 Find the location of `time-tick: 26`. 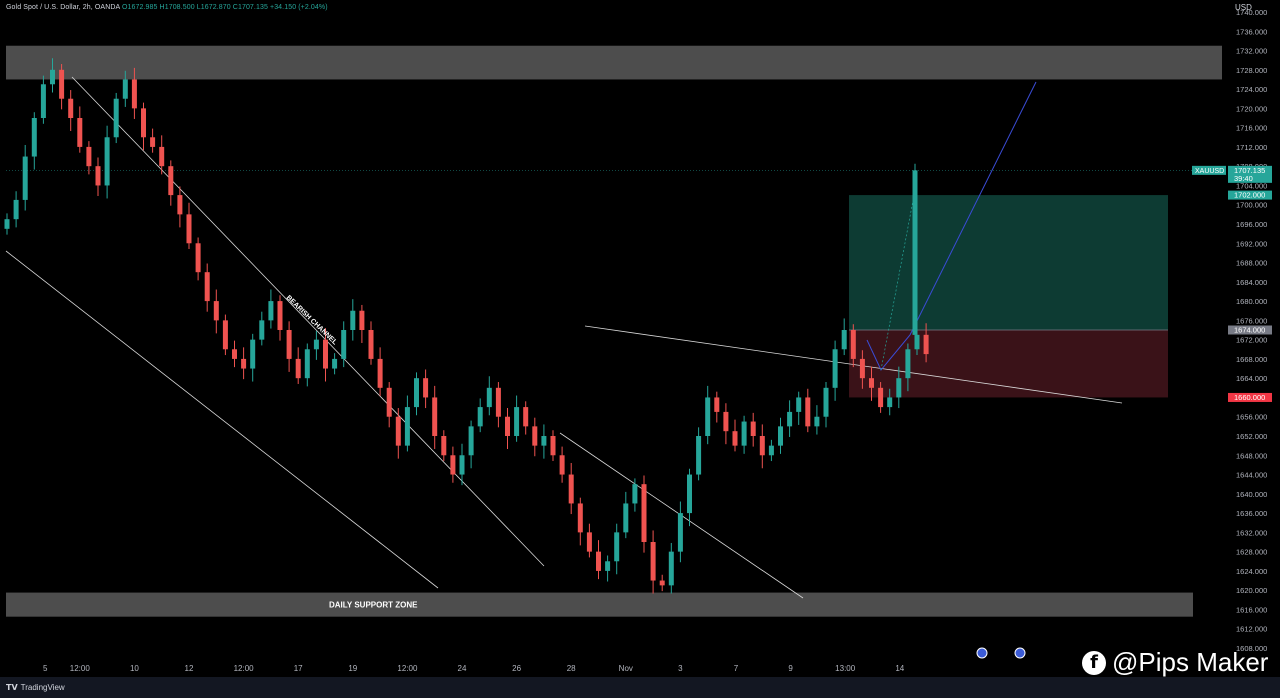

time-tick: 26 is located at coordinates (516, 668).